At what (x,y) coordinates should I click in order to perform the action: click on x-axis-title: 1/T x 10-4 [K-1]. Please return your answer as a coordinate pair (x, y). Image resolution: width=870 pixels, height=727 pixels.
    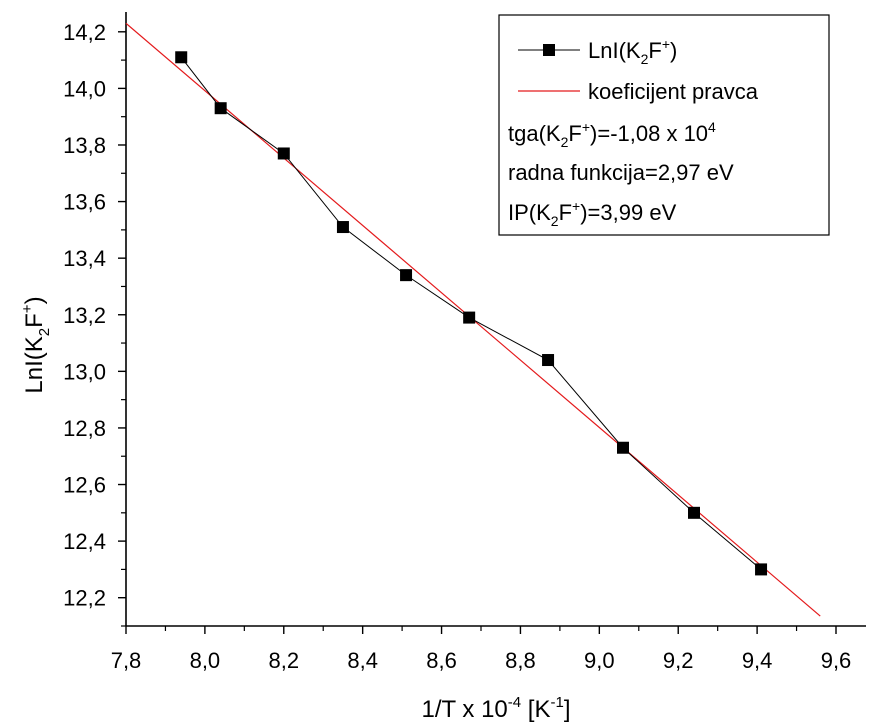
    Looking at the image, I should click on (496, 708).